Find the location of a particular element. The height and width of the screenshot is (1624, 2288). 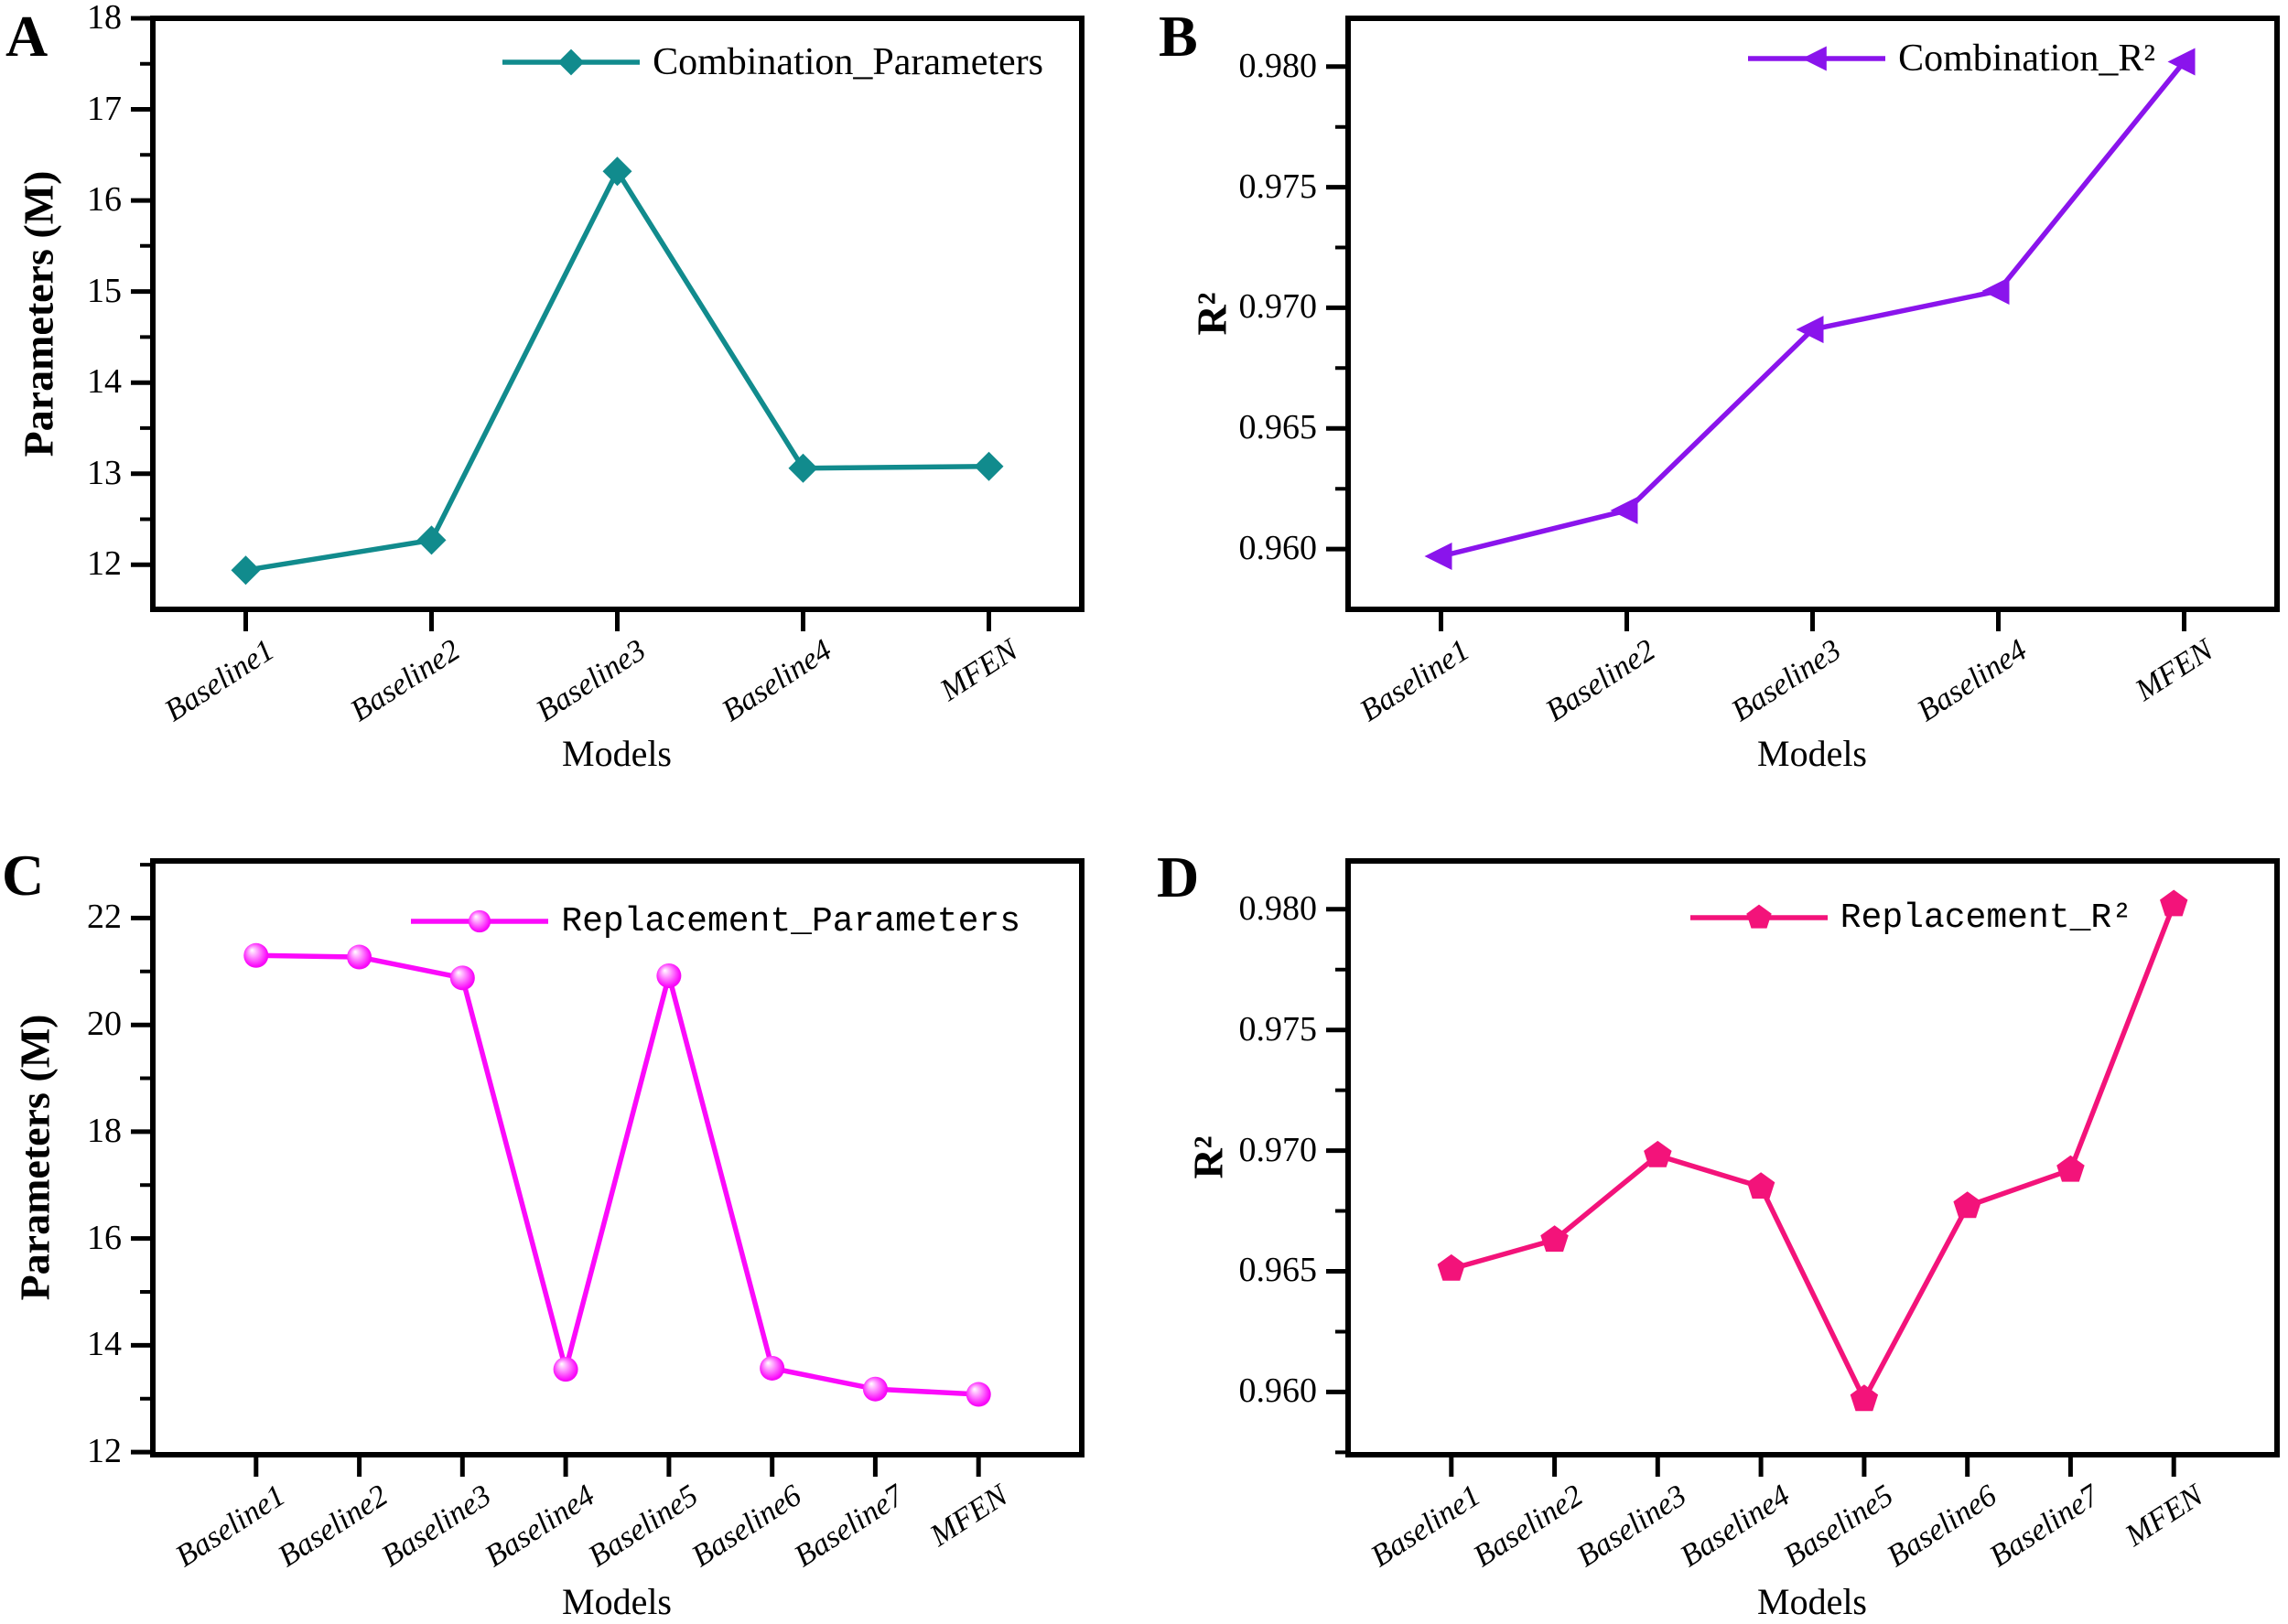

y-tick-label: 13 is located at coordinates (104, 473).